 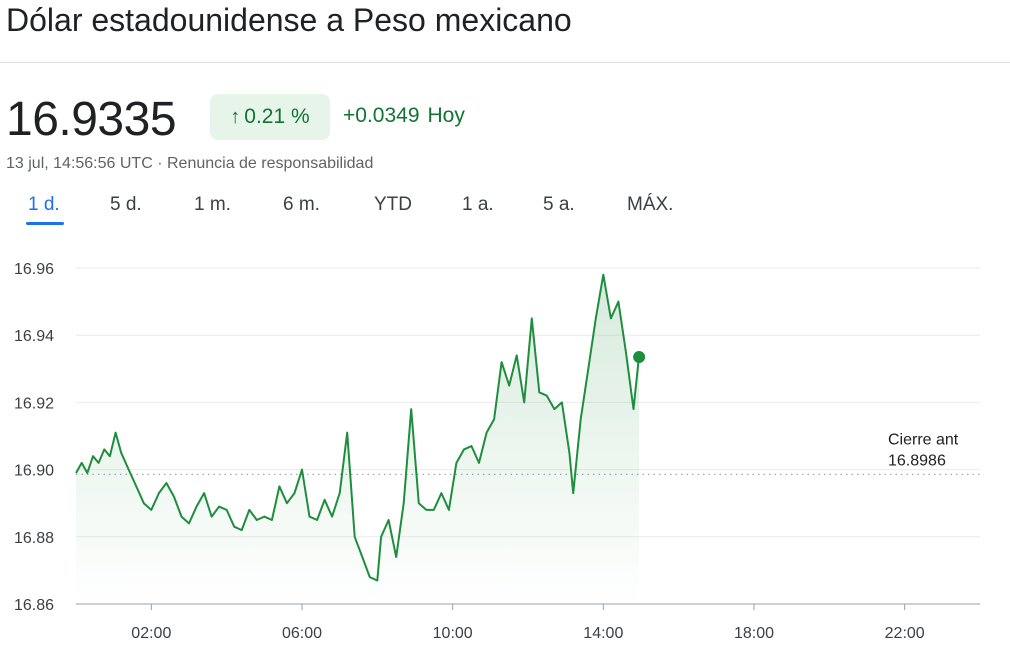 I want to click on tab-6m: 6 m., so click(x=301, y=204).